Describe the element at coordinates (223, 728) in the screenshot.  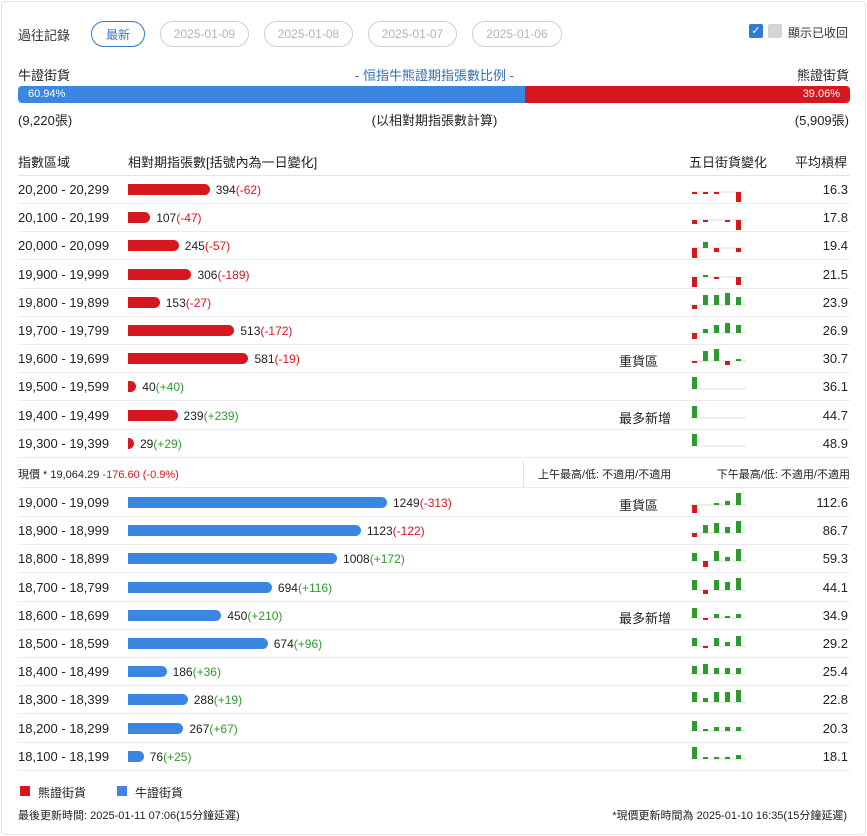
I see `daily-change: (+67)` at that location.